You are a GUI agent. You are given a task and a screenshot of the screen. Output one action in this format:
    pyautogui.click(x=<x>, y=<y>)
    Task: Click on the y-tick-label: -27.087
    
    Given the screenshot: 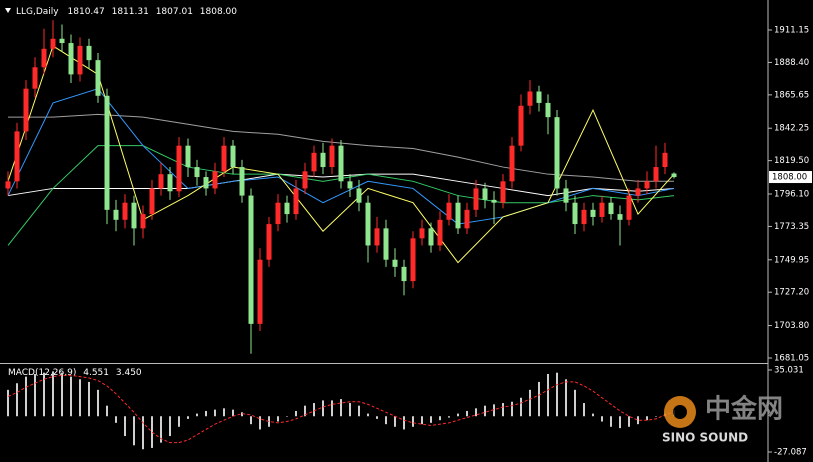 What is the action you would take?
    pyautogui.click(x=790, y=452)
    